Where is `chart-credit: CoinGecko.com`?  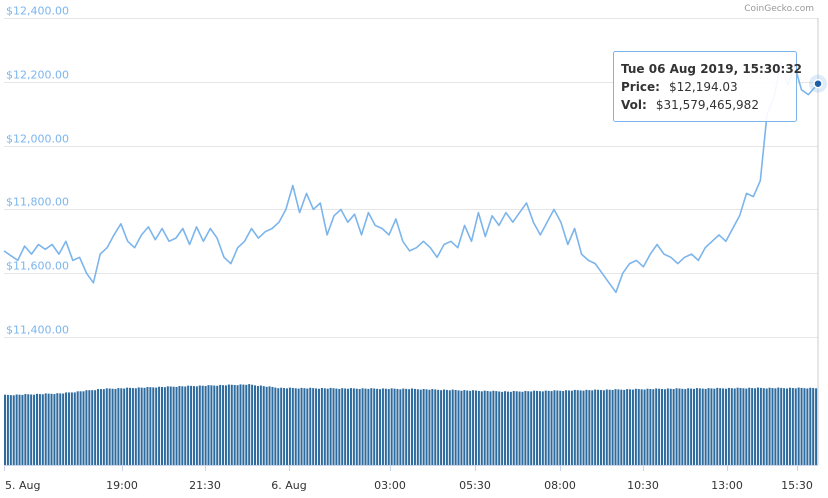
chart-credit: CoinGecko.com is located at coordinates (779, 9).